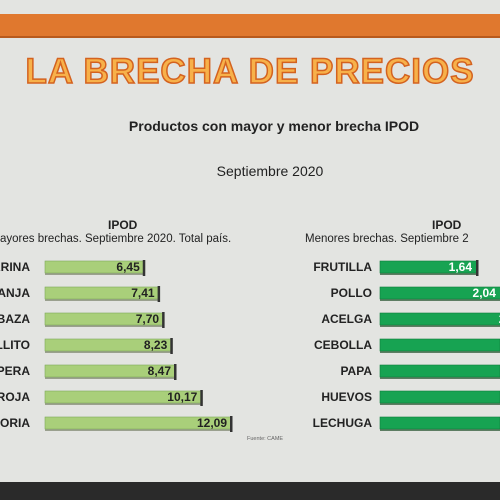 The width and height of the screenshot is (500, 500). What do you see at coordinates (15, 293) in the screenshot?
I see `left-category-label: RANJA` at bounding box center [15, 293].